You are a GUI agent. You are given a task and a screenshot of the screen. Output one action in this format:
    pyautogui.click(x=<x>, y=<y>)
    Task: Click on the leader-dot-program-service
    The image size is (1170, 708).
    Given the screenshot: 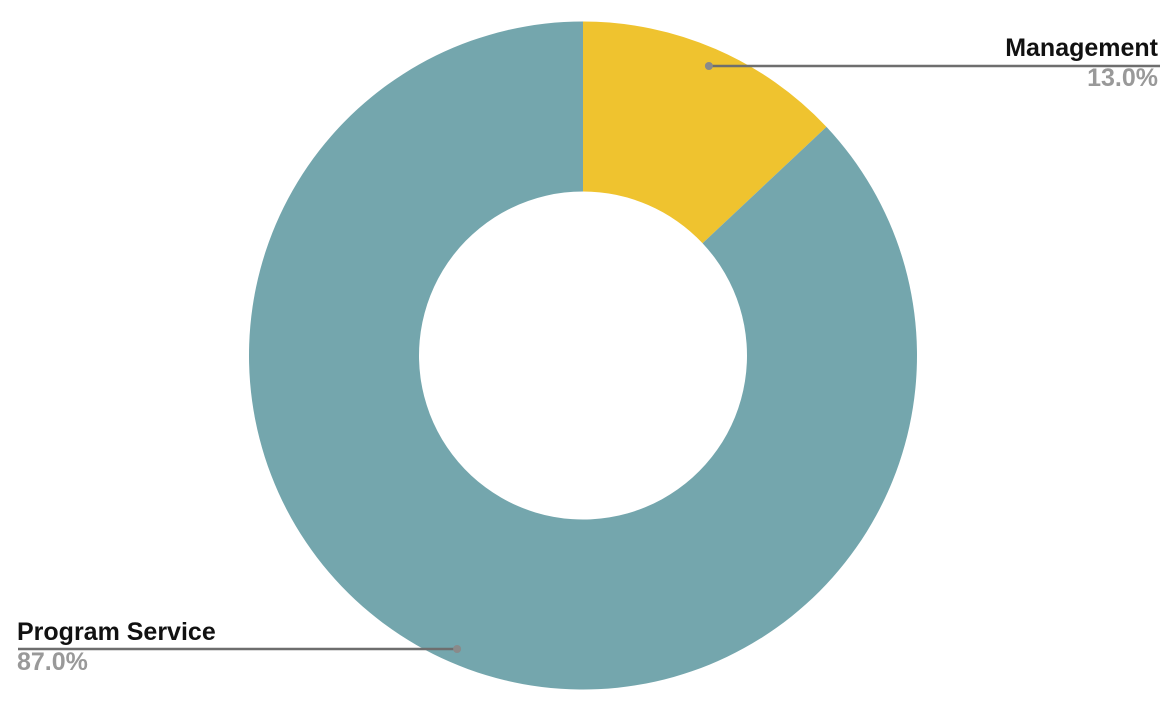 What is the action you would take?
    pyautogui.click(x=457, y=649)
    